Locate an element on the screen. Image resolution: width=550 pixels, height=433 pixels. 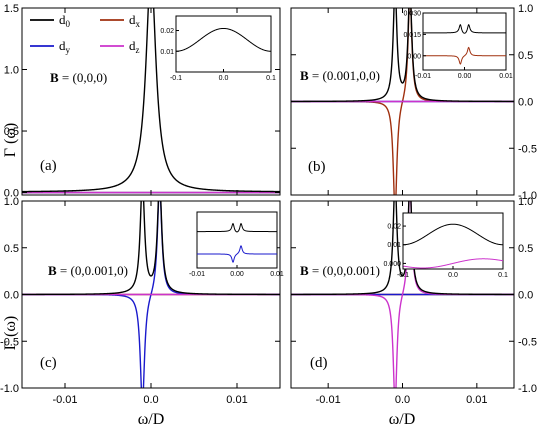
inset-a: -0.1 0.0 0.1 0.01 0.02 is located at coordinates (218, 48).